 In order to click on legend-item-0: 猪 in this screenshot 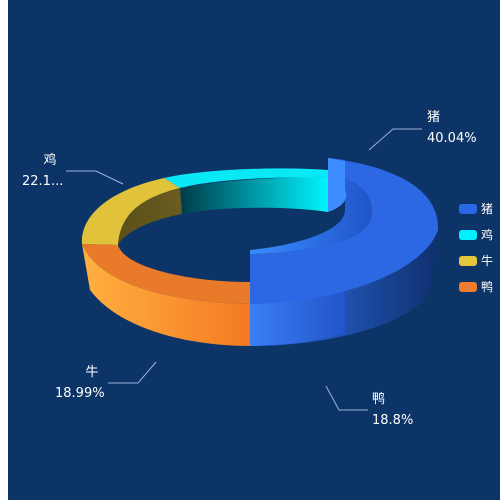, I will do `click(476, 209)`.